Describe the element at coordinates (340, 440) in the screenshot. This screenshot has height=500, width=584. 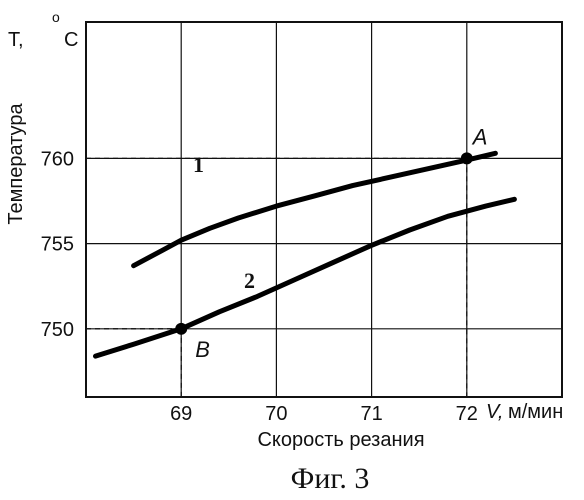
I see `x-axis-title: Скорость резания` at that location.